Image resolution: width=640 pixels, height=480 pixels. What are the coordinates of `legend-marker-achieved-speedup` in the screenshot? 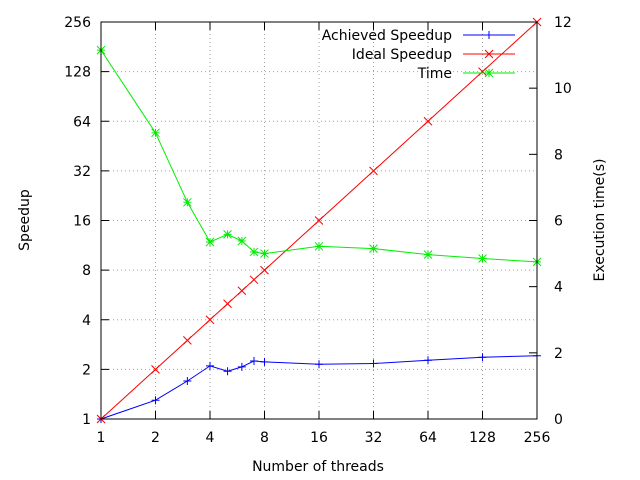 It's located at (489, 35).